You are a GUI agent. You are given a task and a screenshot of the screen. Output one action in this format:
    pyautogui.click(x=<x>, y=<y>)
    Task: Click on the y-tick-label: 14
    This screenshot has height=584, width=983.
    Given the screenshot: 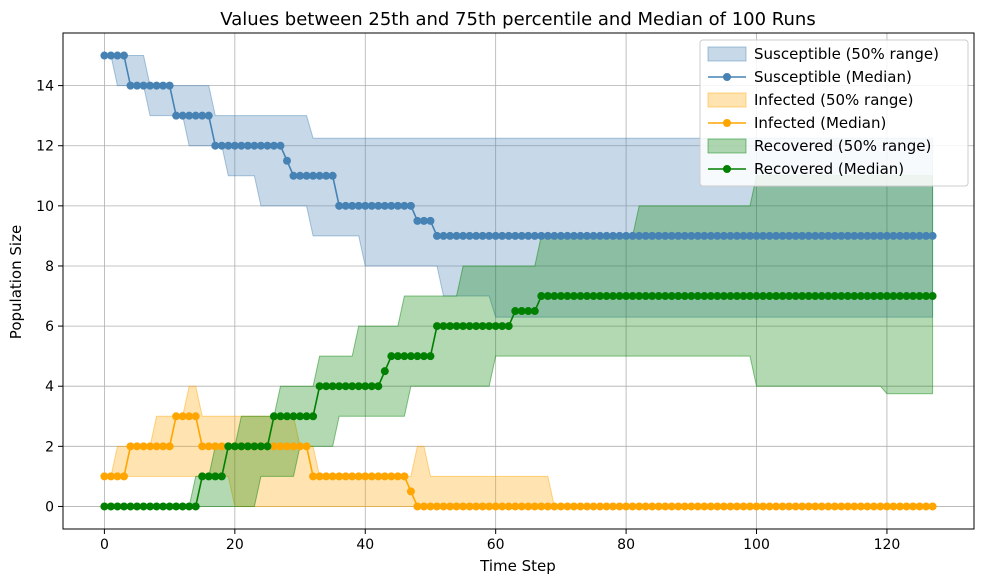 What is the action you would take?
    pyautogui.click(x=45, y=87)
    